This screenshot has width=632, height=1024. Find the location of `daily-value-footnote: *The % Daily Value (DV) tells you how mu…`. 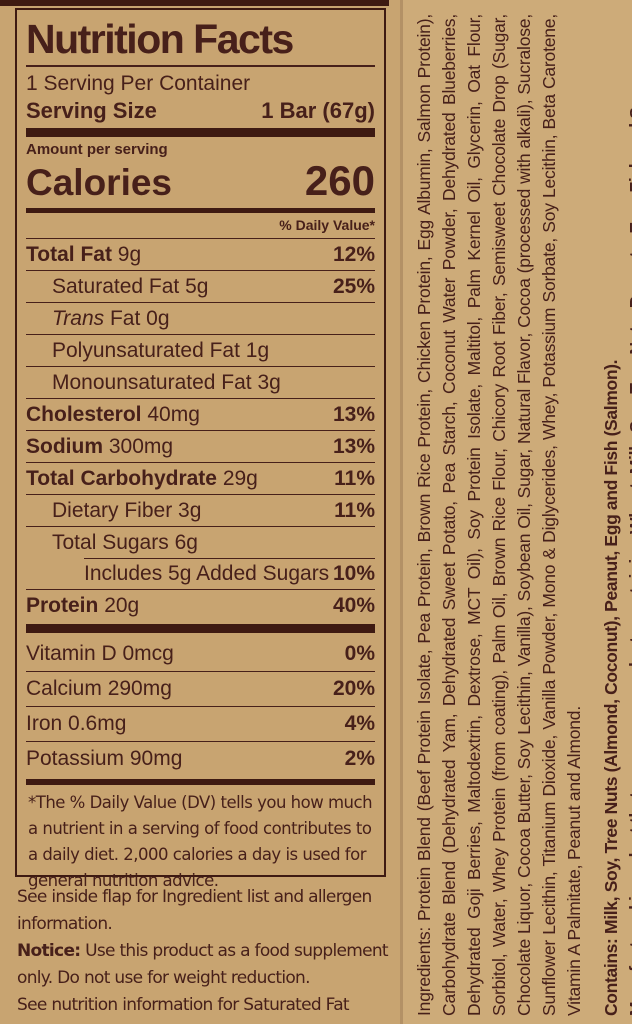

daily-value-footnote: *The % Daily Value (DV) tells you how mu… is located at coordinates (200, 842).